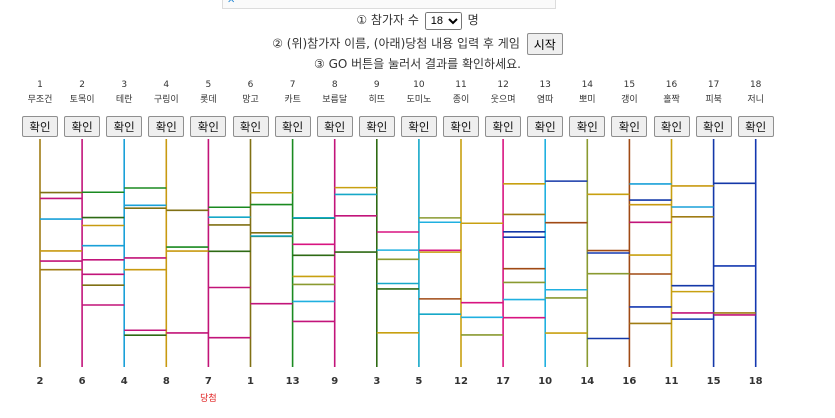 The height and width of the screenshot is (418, 835). Describe the element at coordinates (671, 85) in the screenshot. I see `participant-number: 16` at that location.